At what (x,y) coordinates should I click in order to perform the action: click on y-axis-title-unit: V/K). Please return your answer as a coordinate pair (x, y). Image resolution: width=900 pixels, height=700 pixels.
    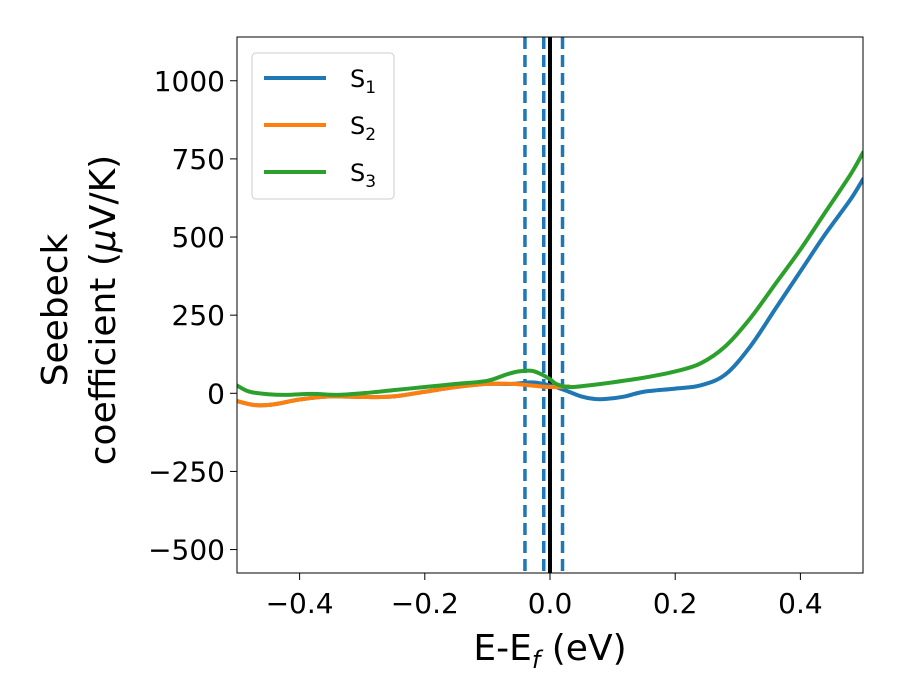
    Looking at the image, I should click on (103, 192).